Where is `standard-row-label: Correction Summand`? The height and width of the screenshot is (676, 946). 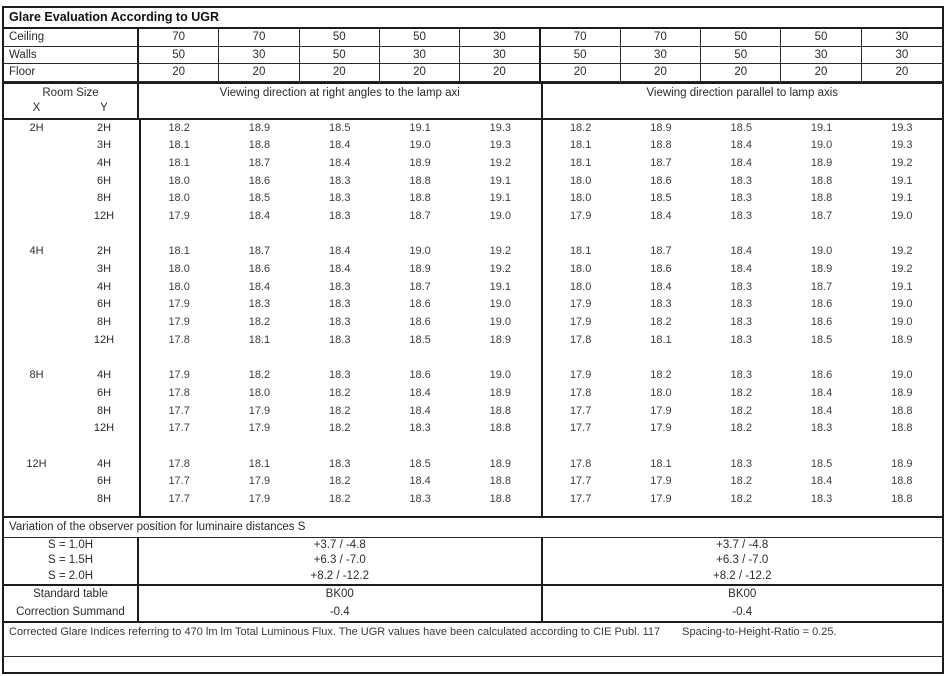
standard-row-label: Correction Summand is located at coordinates (71, 612).